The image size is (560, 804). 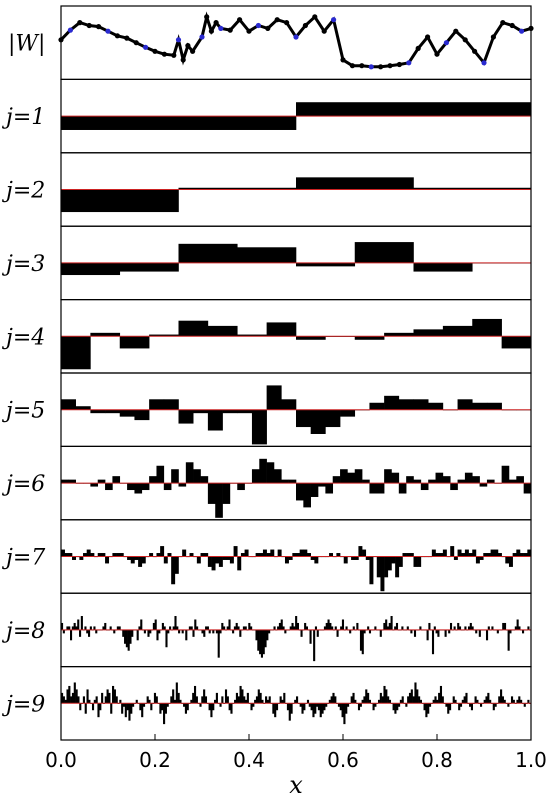 I want to click on panel-j9: j=9, so click(x=266, y=703).